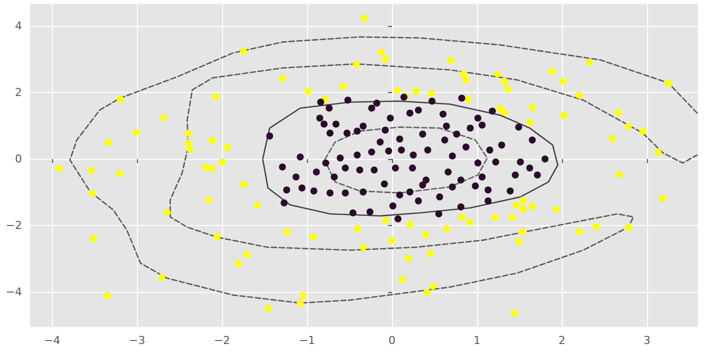 The width and height of the screenshot is (712, 354). Describe the element at coordinates (307, 340) in the screenshot. I see `x-tick-label: −1` at that location.